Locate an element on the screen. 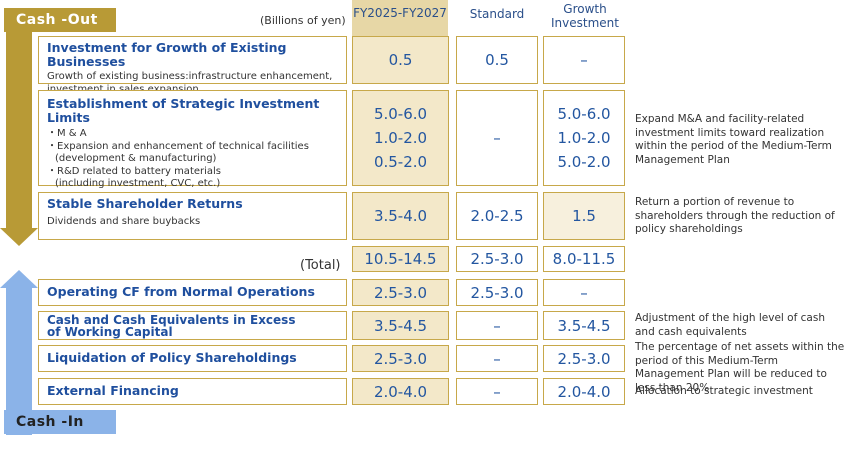  cash-in-label: Cash -In is located at coordinates (60, 422).